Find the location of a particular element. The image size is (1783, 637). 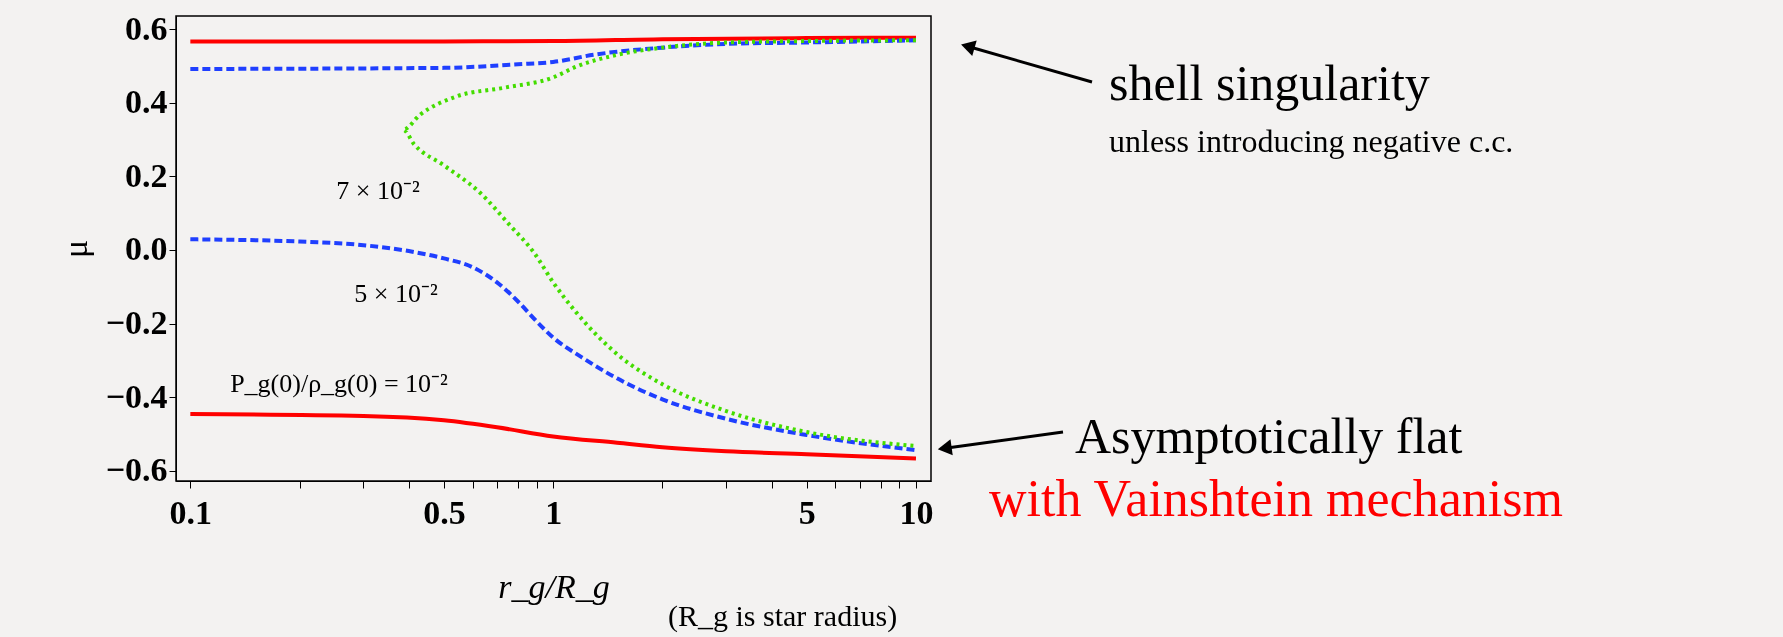

x-tick-label: 0.1 is located at coordinates (191, 512).